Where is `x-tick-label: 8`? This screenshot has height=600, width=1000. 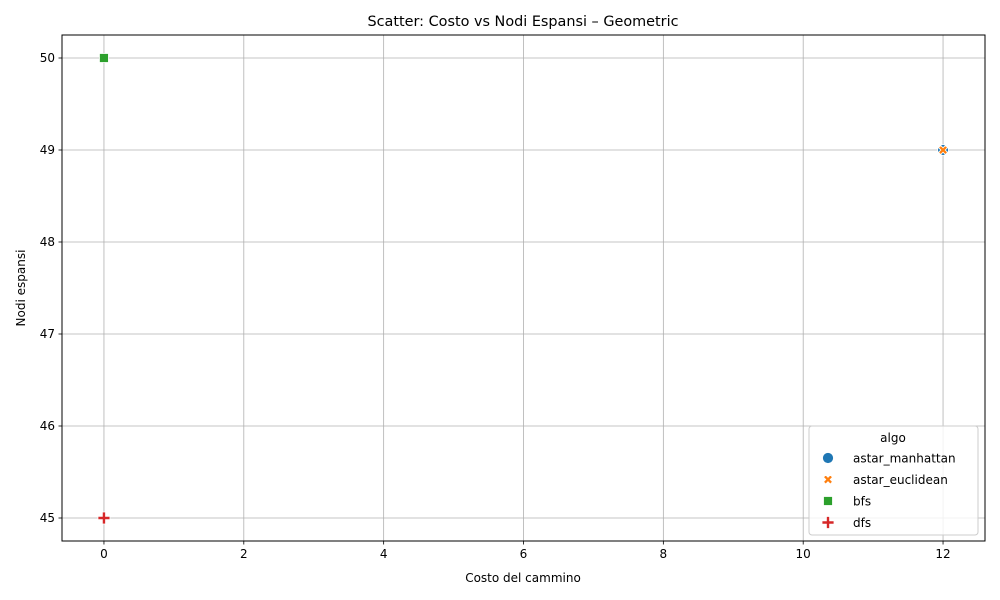 x-tick-label: 8 is located at coordinates (664, 554).